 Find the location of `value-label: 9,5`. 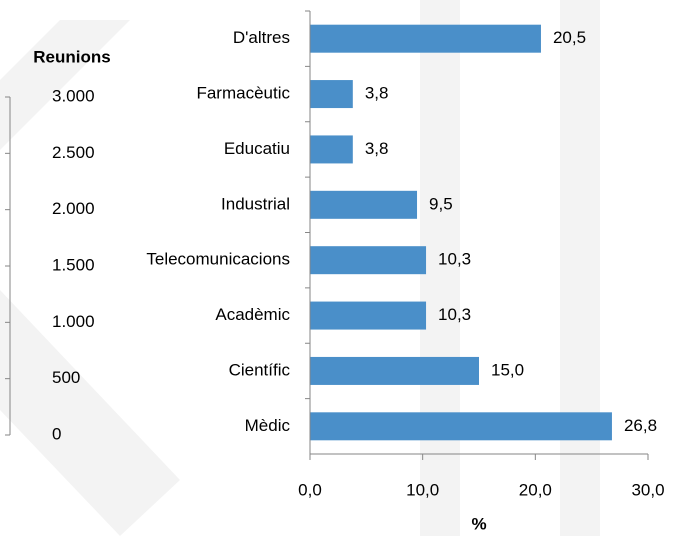

value-label: 9,5 is located at coordinates (441, 203).